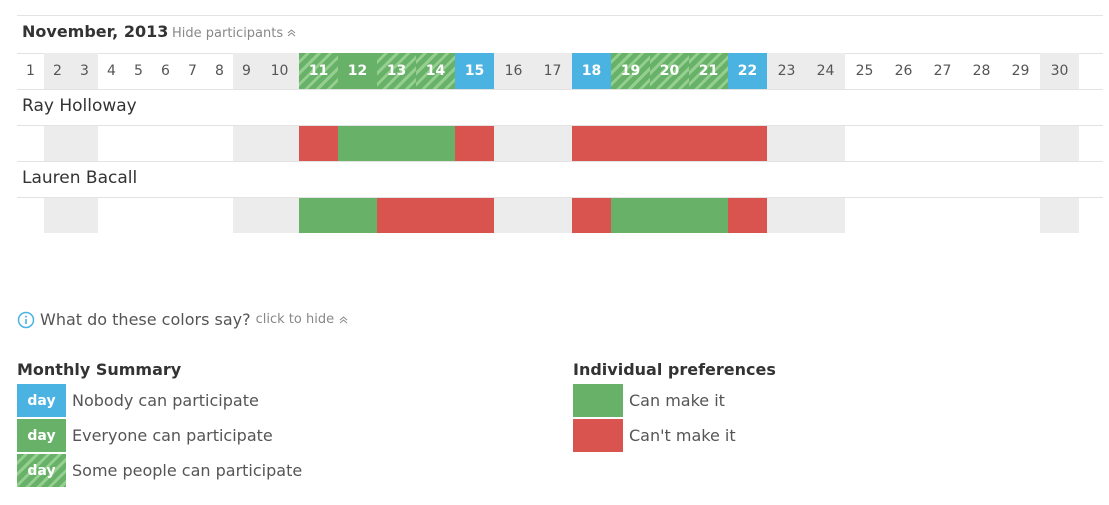  I want to click on day-cell: 22, so click(747, 71).